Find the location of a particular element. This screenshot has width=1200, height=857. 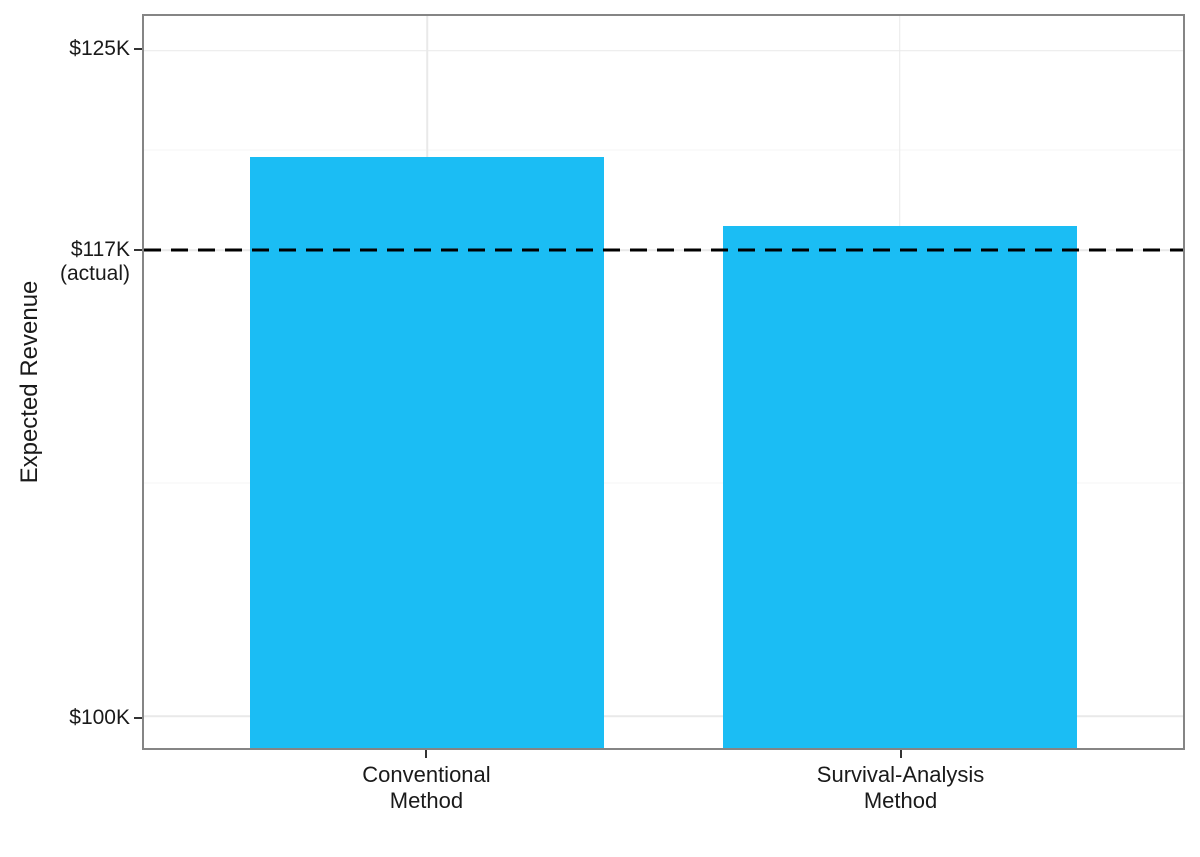

x-tick-label-line: Conventional is located at coordinates (426, 774).